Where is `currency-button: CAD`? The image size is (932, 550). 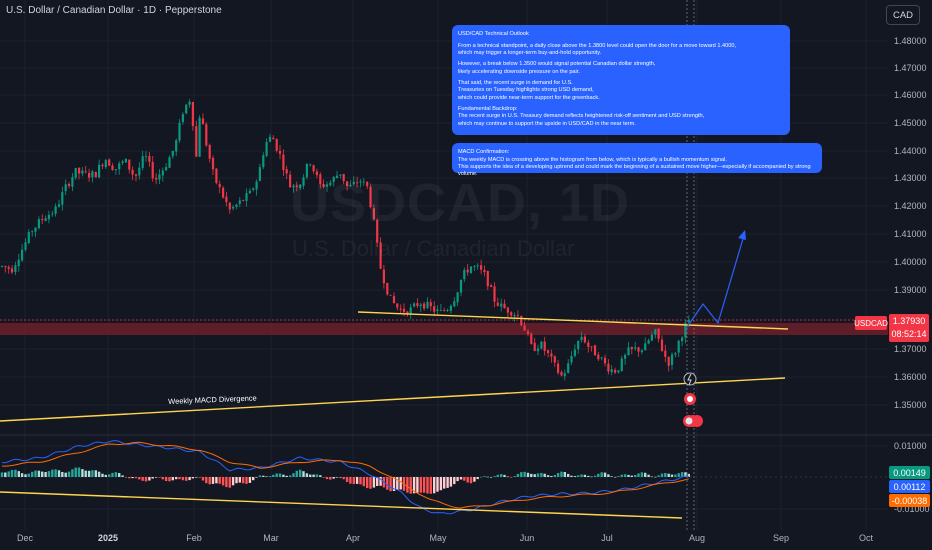 currency-button: CAD is located at coordinates (903, 15).